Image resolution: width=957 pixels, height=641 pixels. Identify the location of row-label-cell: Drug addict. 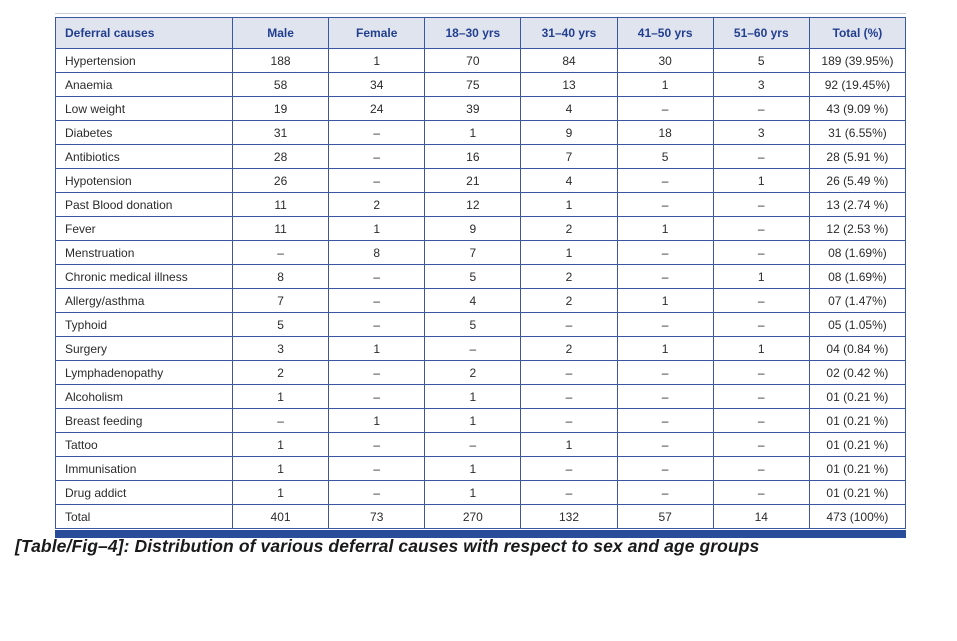
(144, 492).